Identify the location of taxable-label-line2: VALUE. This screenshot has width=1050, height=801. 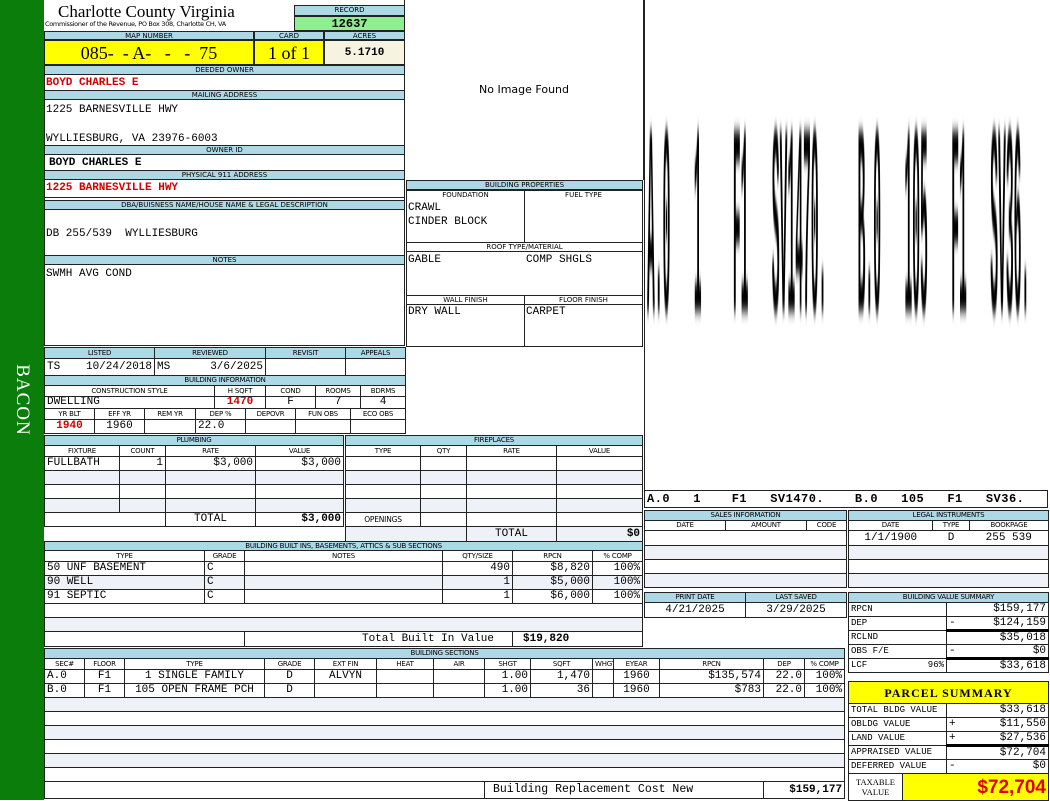
(875, 792).